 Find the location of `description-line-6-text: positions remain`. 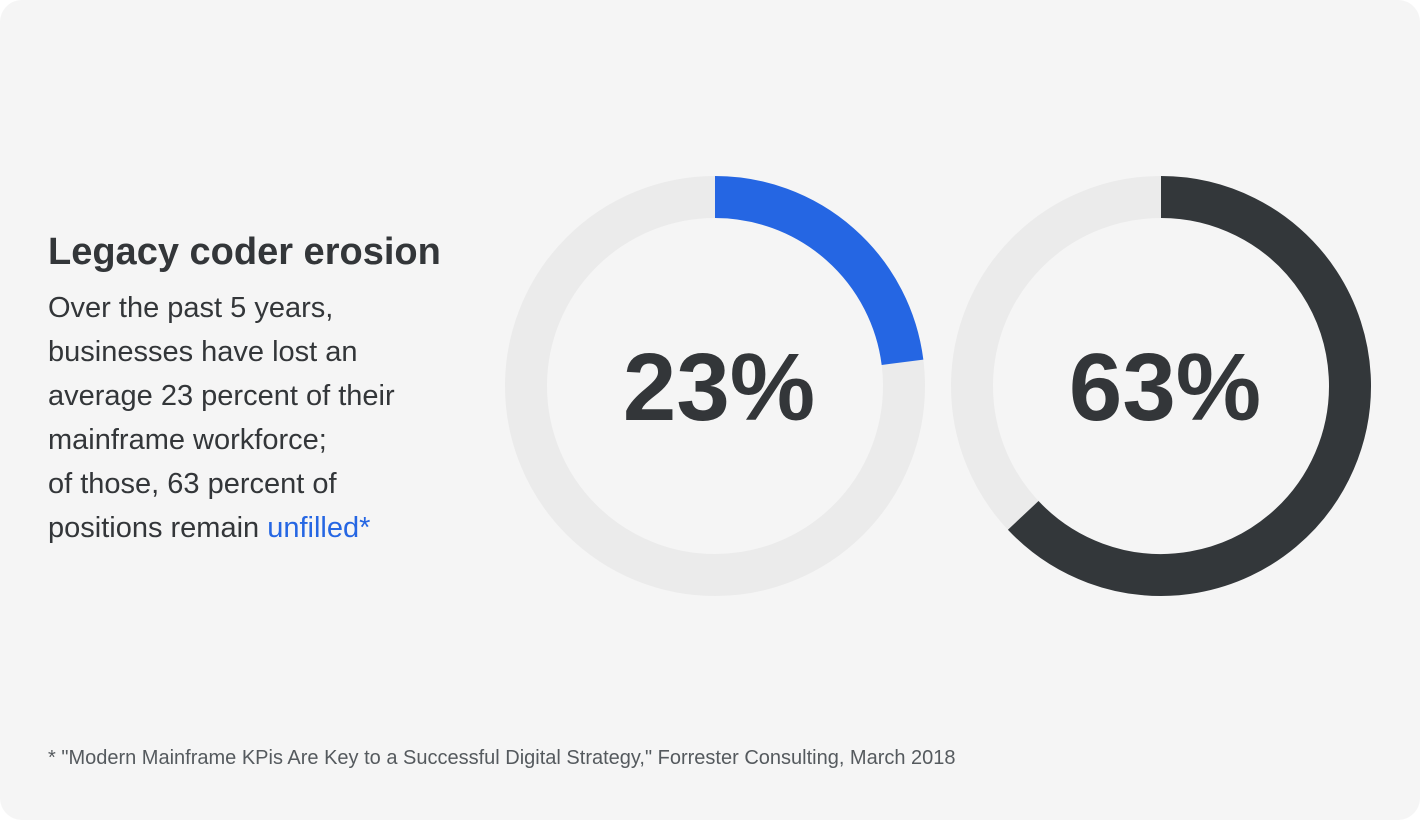

description-line-6-text: positions remain is located at coordinates (158, 528).